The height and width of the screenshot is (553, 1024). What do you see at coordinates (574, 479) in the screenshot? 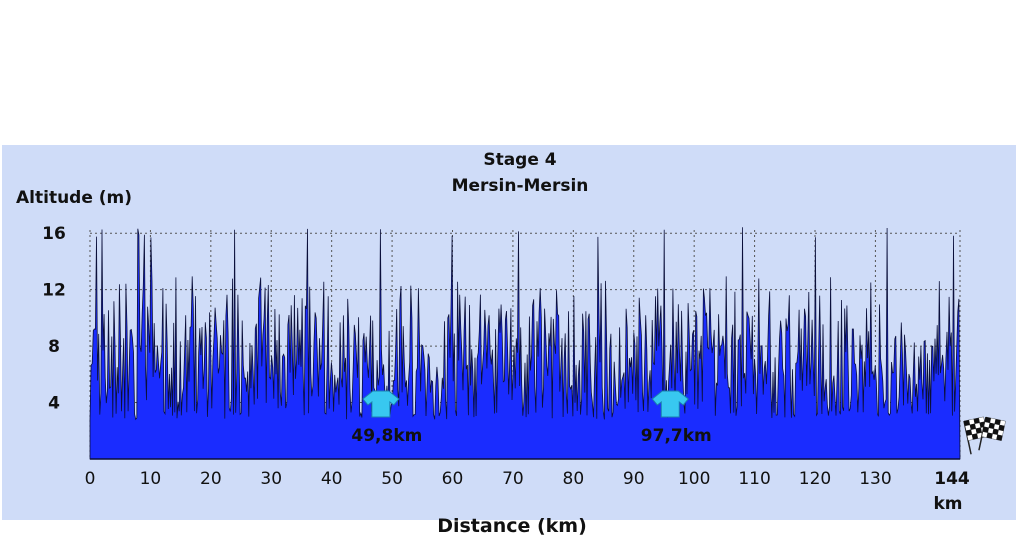
I see `x-tick-label: 80` at bounding box center [574, 479].